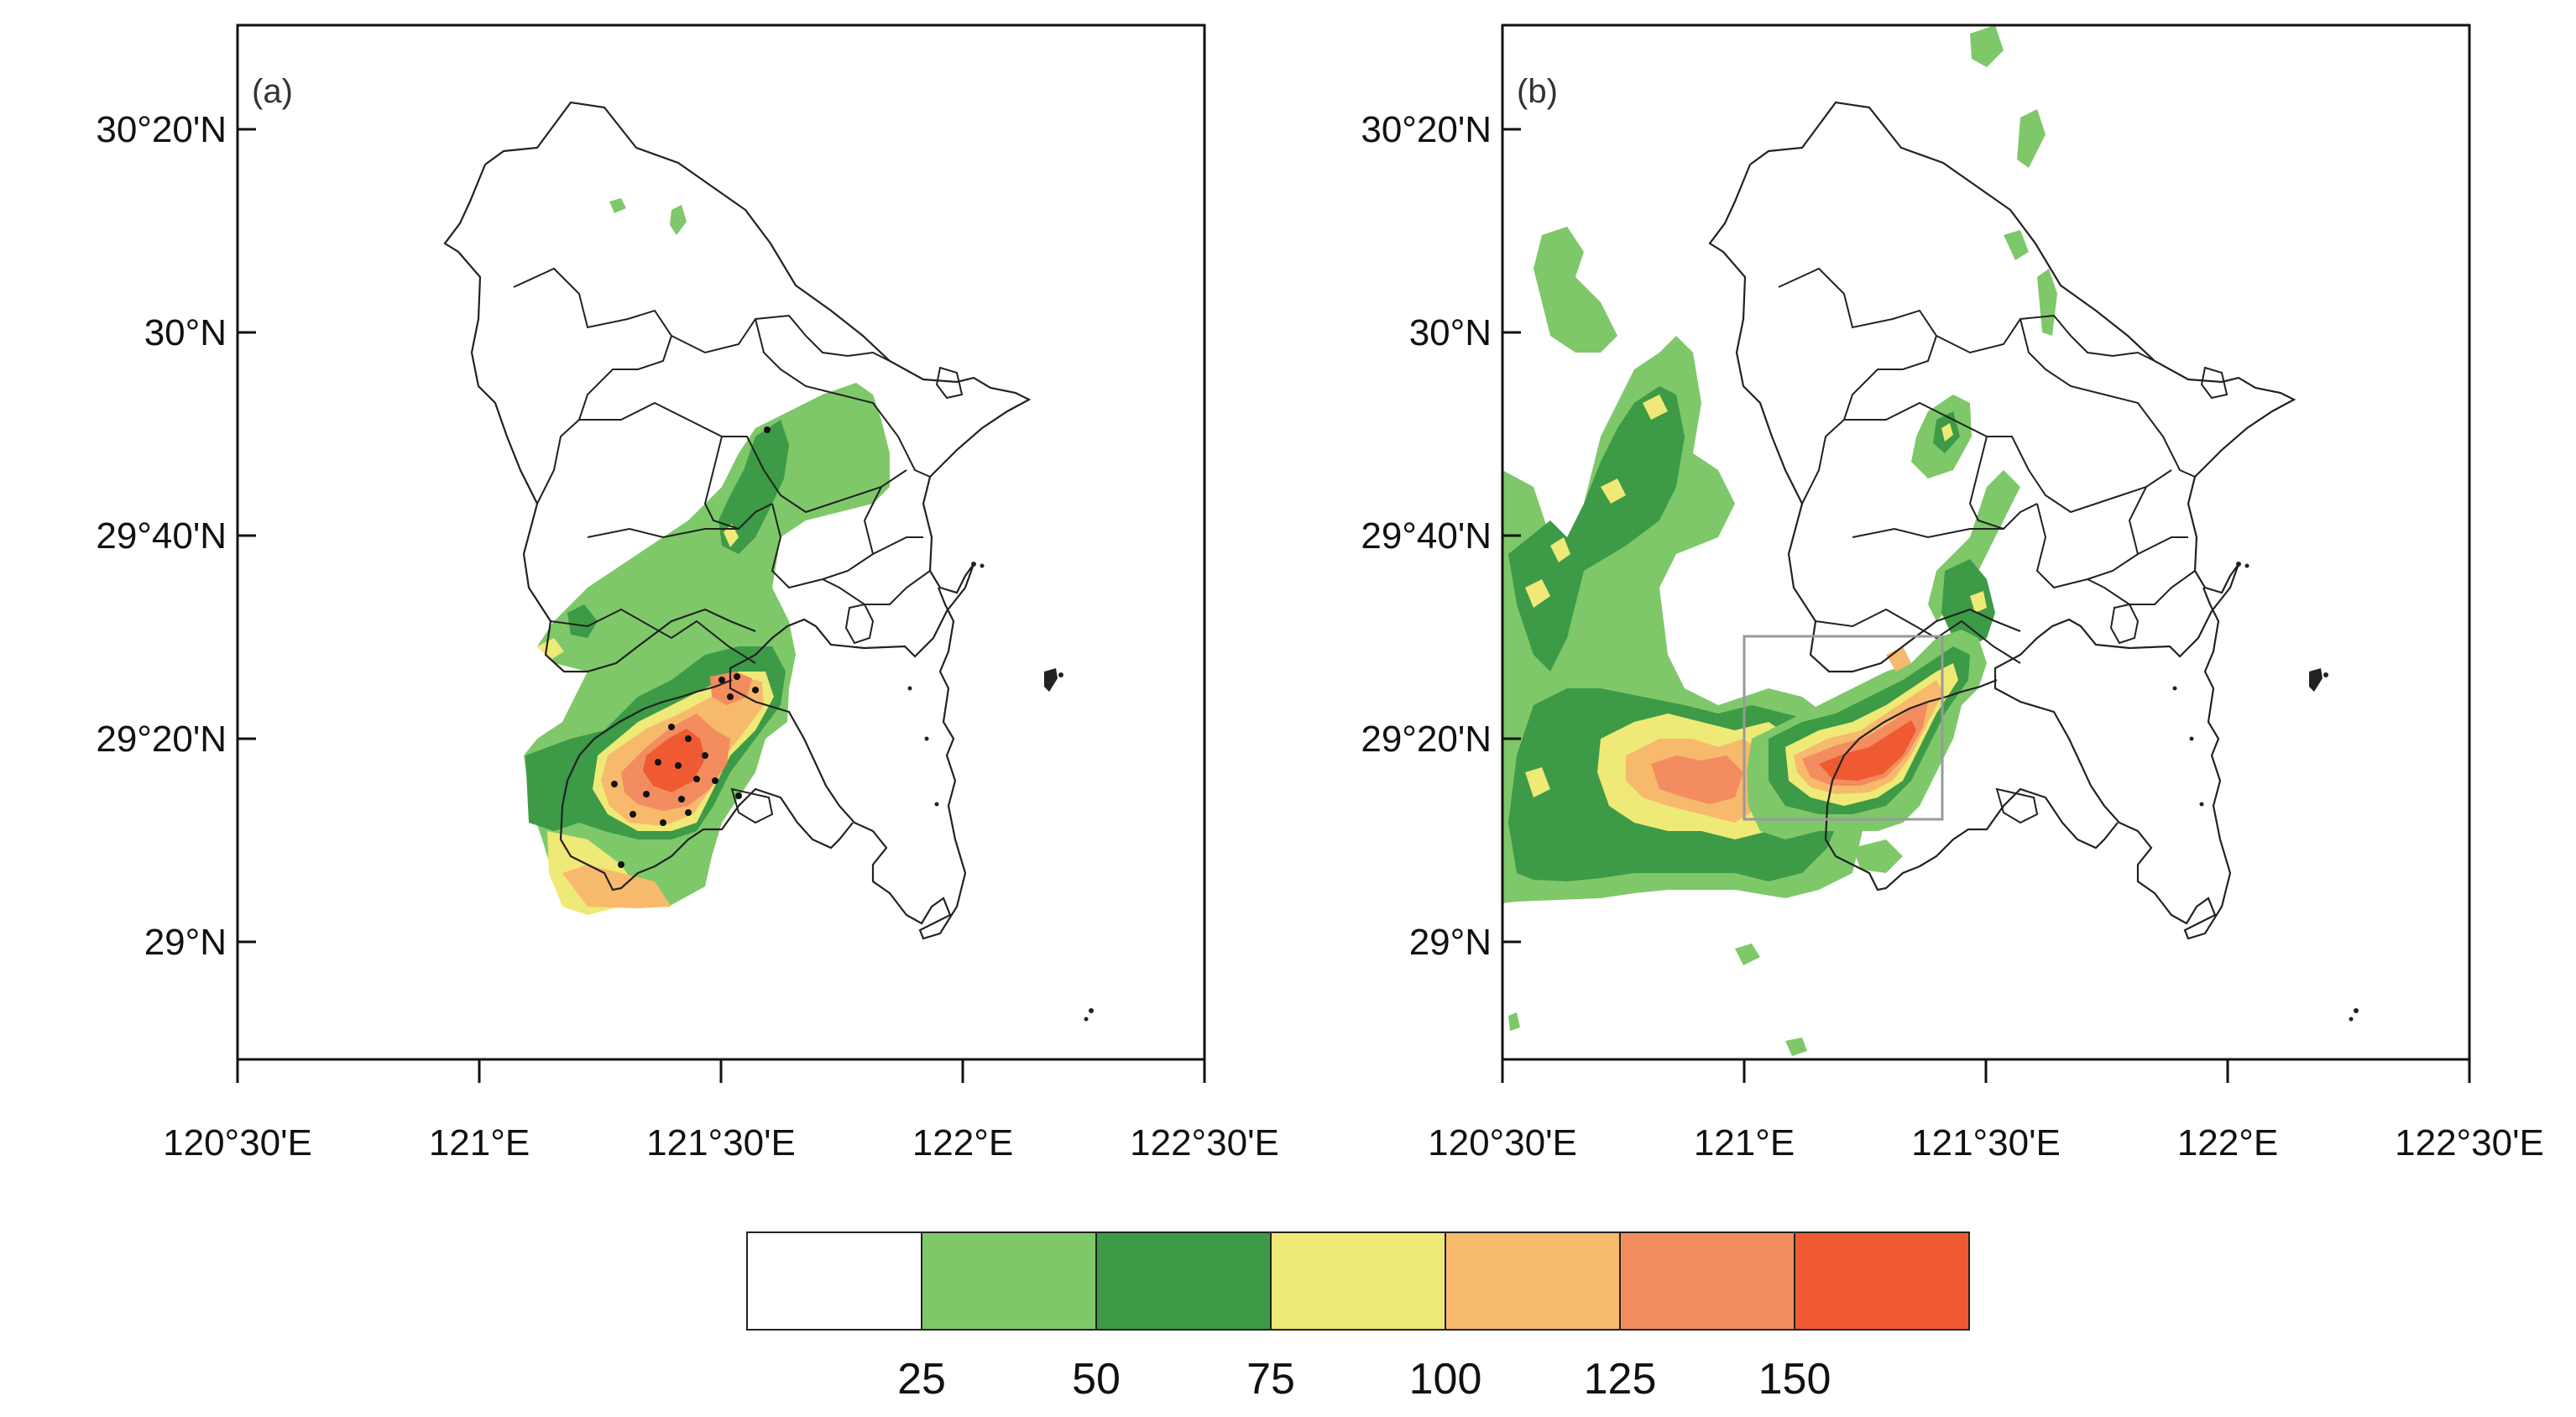 This screenshot has width=2576, height=1417. Describe the element at coordinates (1843, 728) in the screenshot. I see `highlight-box` at that location.